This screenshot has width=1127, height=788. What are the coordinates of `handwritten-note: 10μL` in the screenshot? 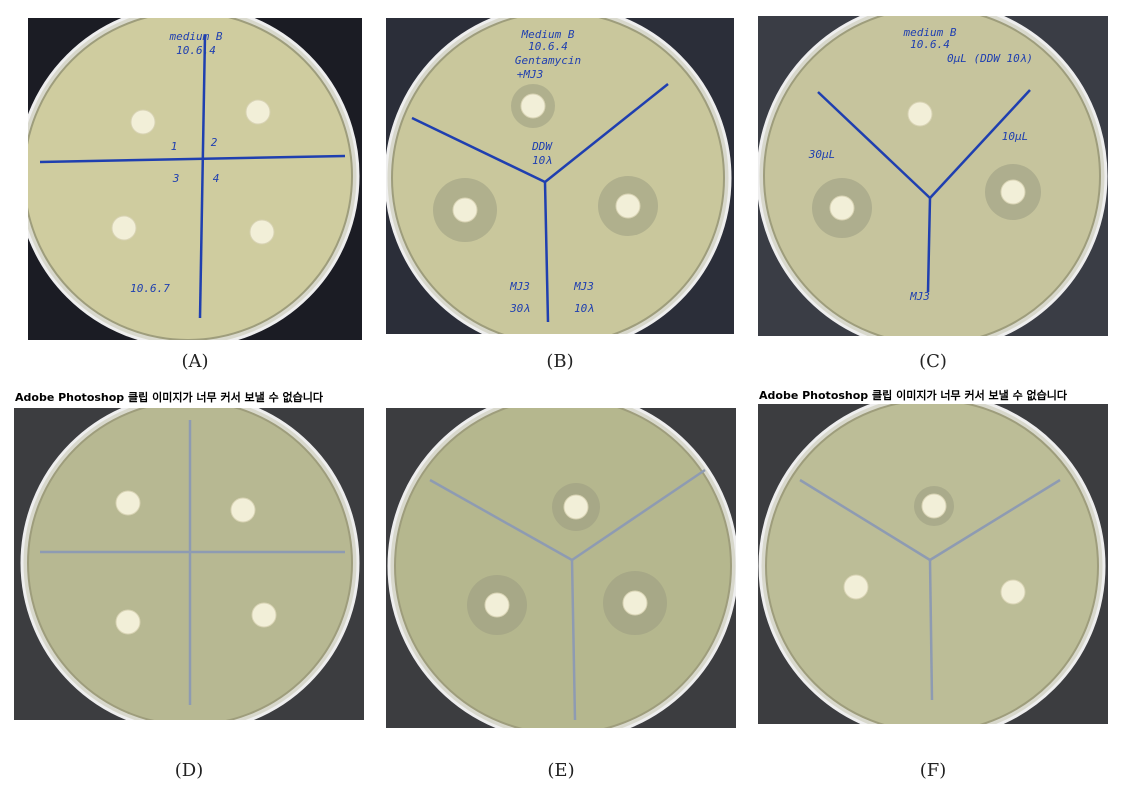 It's located at (1015, 136).